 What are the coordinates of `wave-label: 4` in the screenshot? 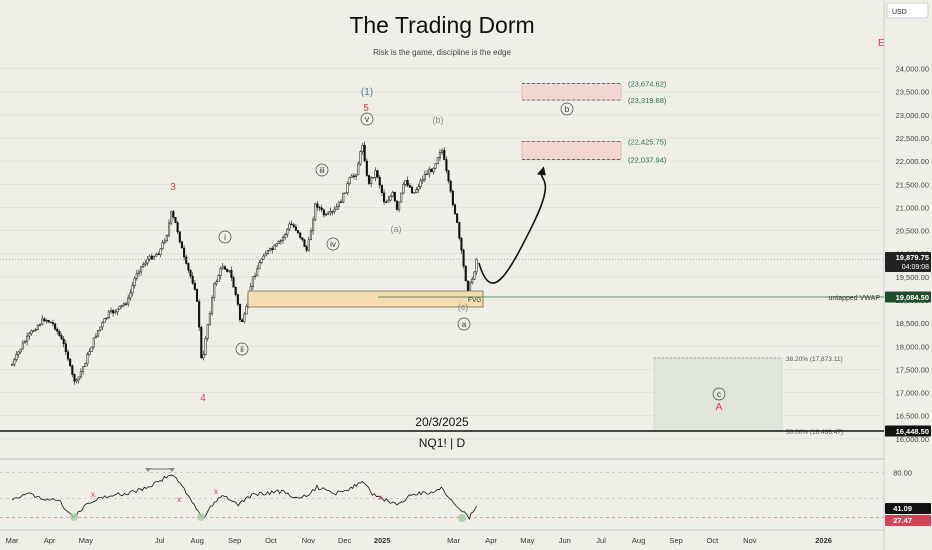 It's located at (203, 398).